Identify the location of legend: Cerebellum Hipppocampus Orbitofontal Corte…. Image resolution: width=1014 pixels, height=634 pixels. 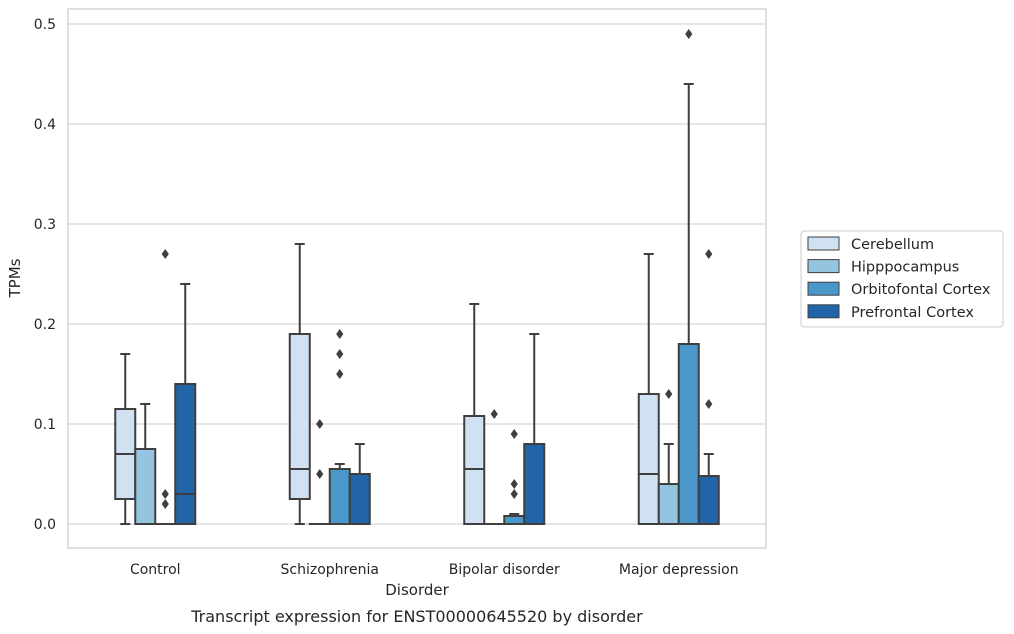
(902, 279).